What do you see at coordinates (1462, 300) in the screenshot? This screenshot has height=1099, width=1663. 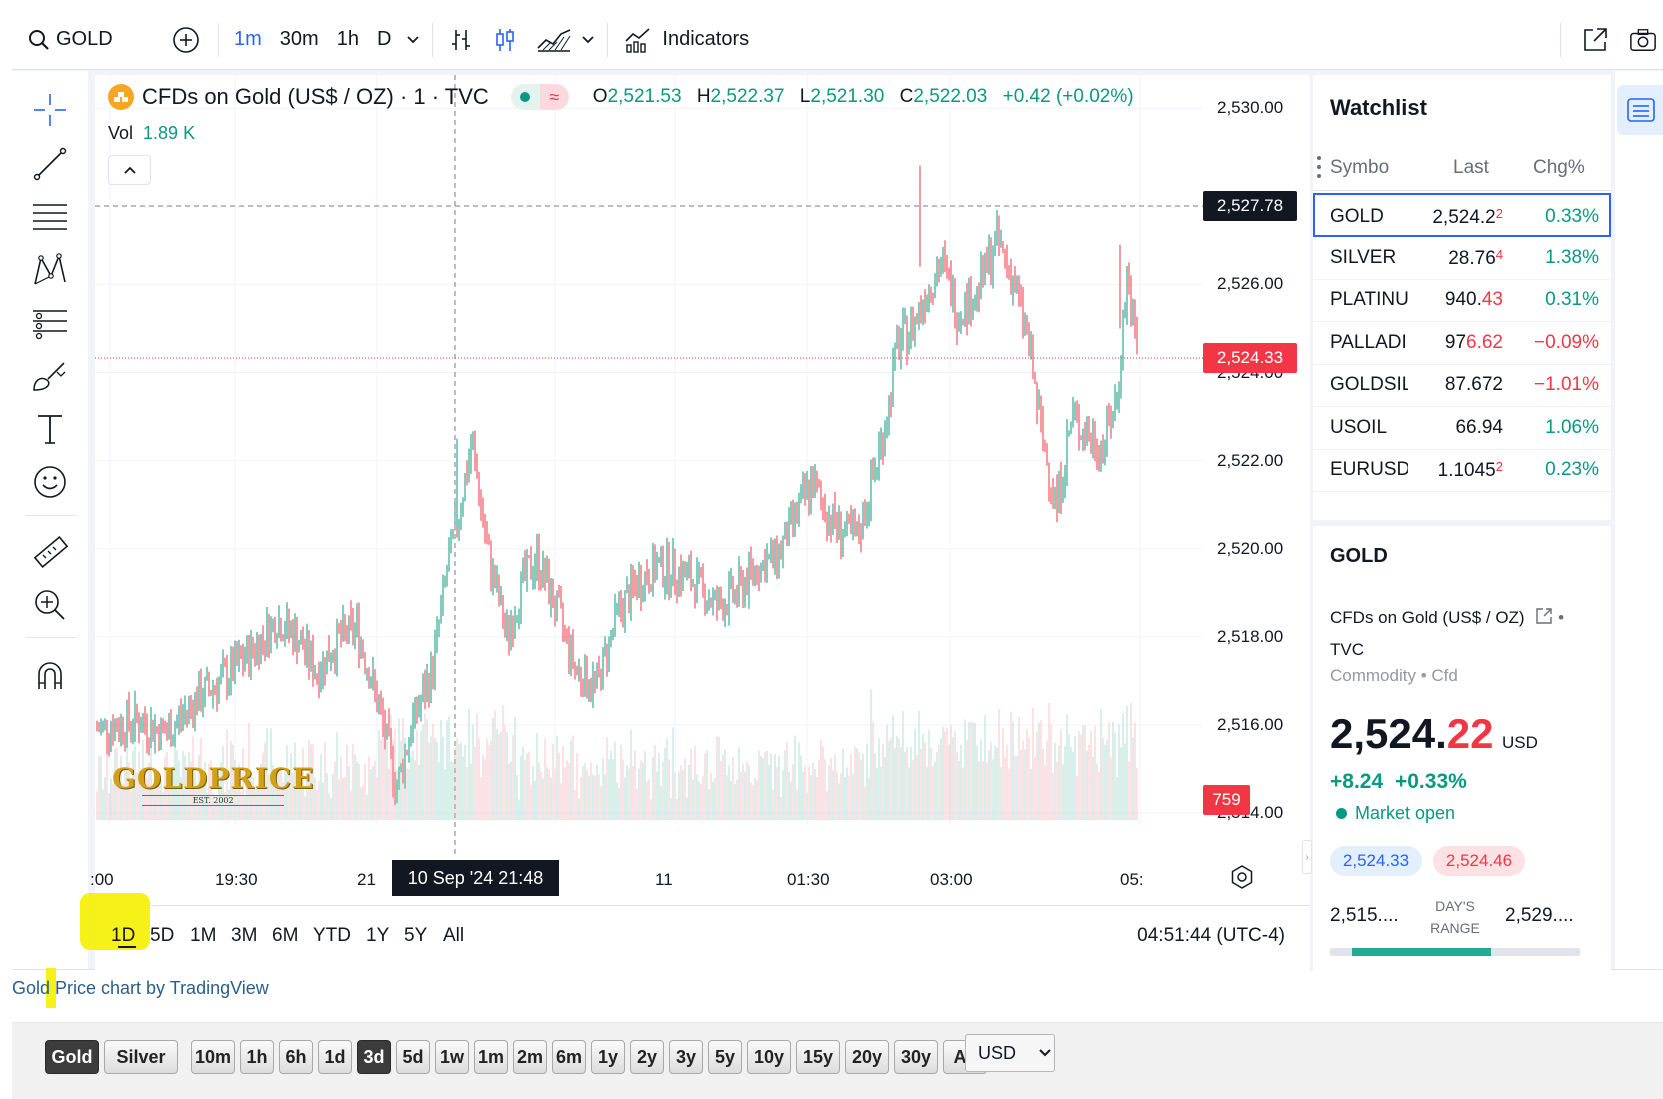 I see `watchlist-row-platinu: PLATINU 940.43 0.31%` at bounding box center [1462, 300].